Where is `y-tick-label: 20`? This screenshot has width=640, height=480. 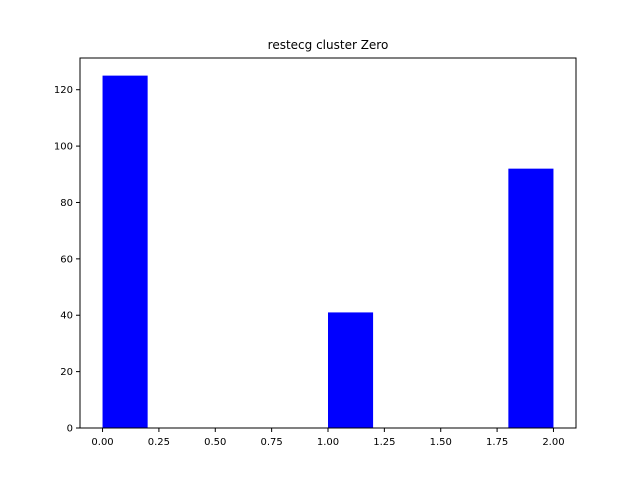
y-tick-label: 20 is located at coordinates (66, 372).